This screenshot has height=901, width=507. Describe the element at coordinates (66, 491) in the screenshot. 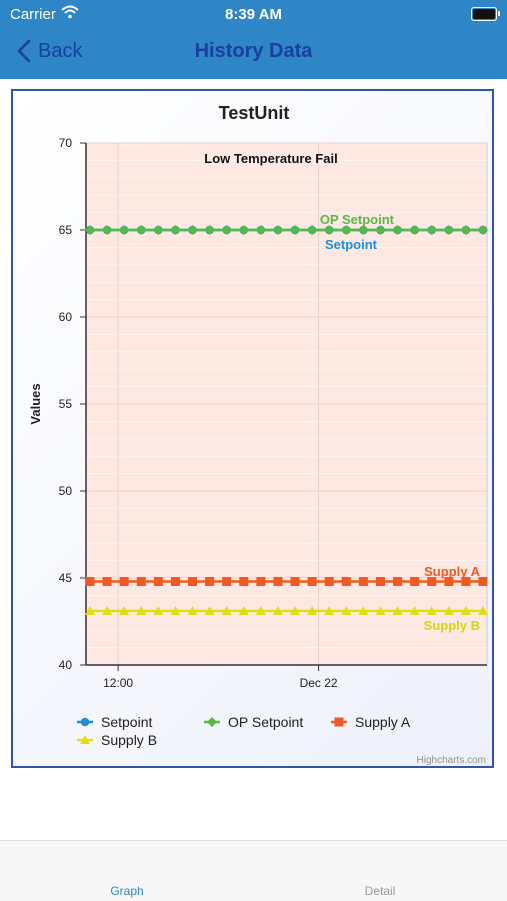

I see `y-tick-label: 50` at that location.